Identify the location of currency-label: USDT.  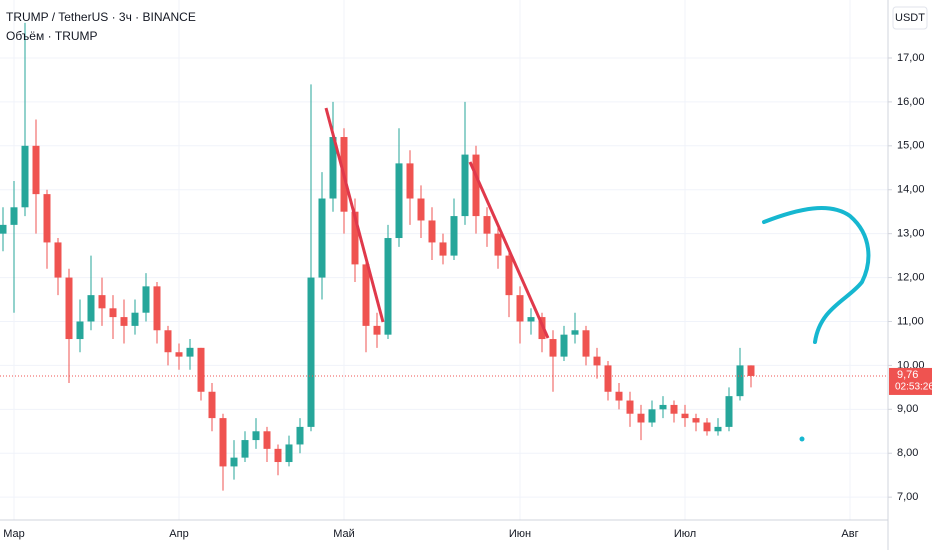
(910, 18).